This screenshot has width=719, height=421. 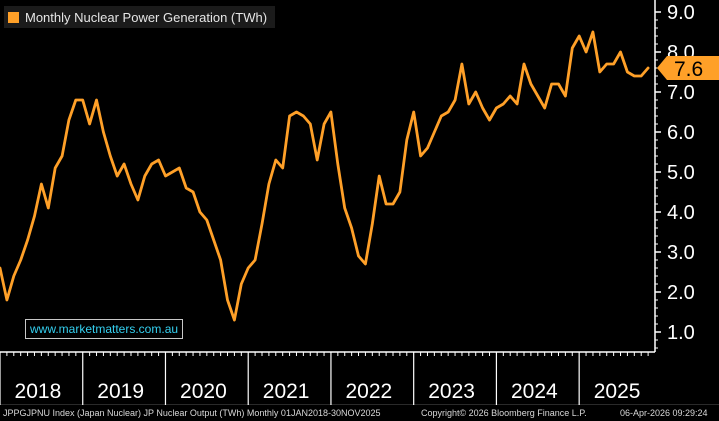 What do you see at coordinates (617, 391) in the screenshot?
I see `x-tick-label: 2025` at bounding box center [617, 391].